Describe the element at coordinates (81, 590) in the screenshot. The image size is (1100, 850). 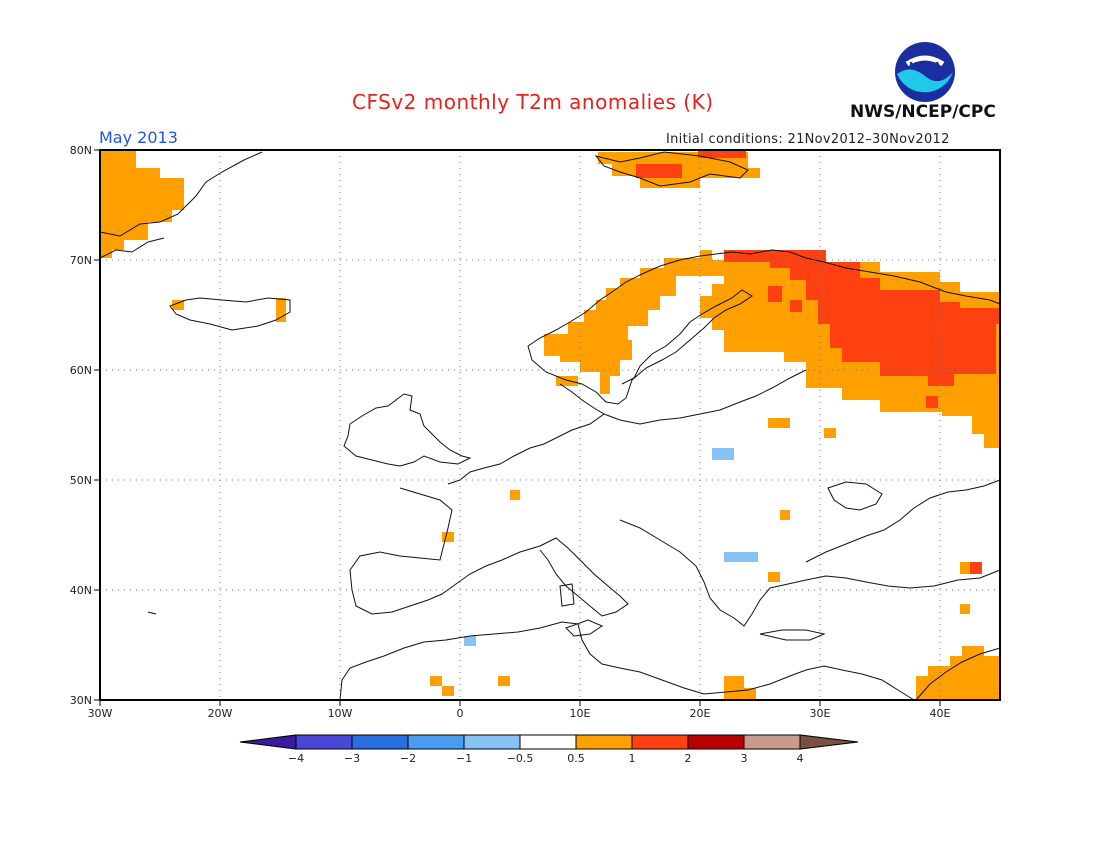
I see `y-tick-label: 40N` at that location.